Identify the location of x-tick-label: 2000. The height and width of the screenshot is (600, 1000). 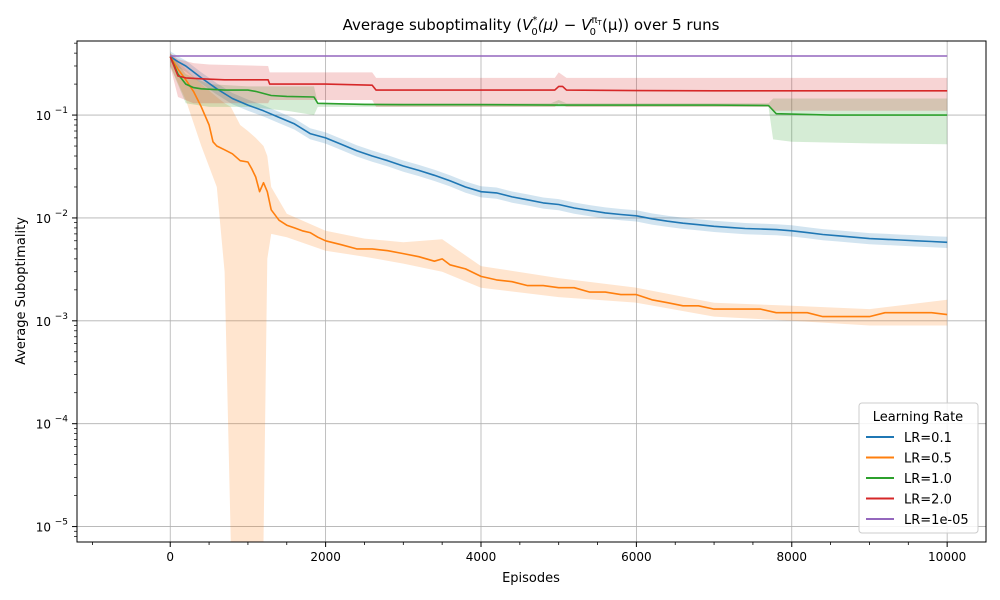
(325, 557).